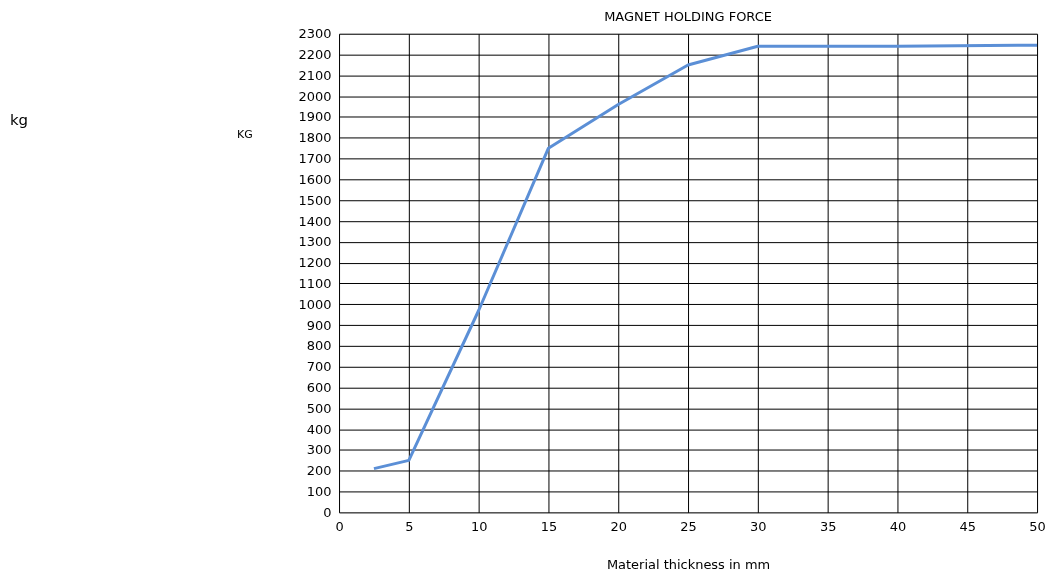 Image resolution: width=1054 pixels, height=584 pixels. I want to click on y-tick-label: 1500, so click(315, 200).